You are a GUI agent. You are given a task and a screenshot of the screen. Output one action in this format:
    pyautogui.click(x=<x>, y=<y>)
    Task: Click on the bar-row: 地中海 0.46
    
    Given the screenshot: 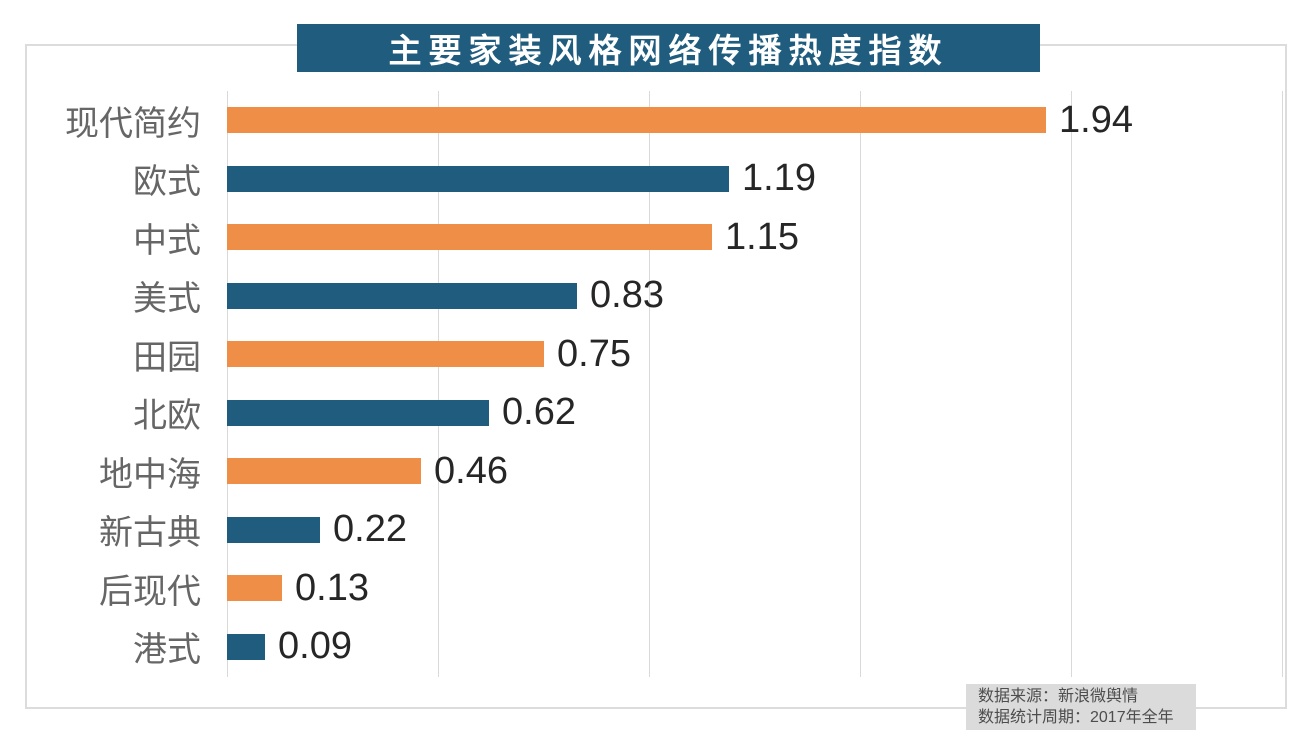 What is the action you would take?
    pyautogui.click(x=656, y=471)
    